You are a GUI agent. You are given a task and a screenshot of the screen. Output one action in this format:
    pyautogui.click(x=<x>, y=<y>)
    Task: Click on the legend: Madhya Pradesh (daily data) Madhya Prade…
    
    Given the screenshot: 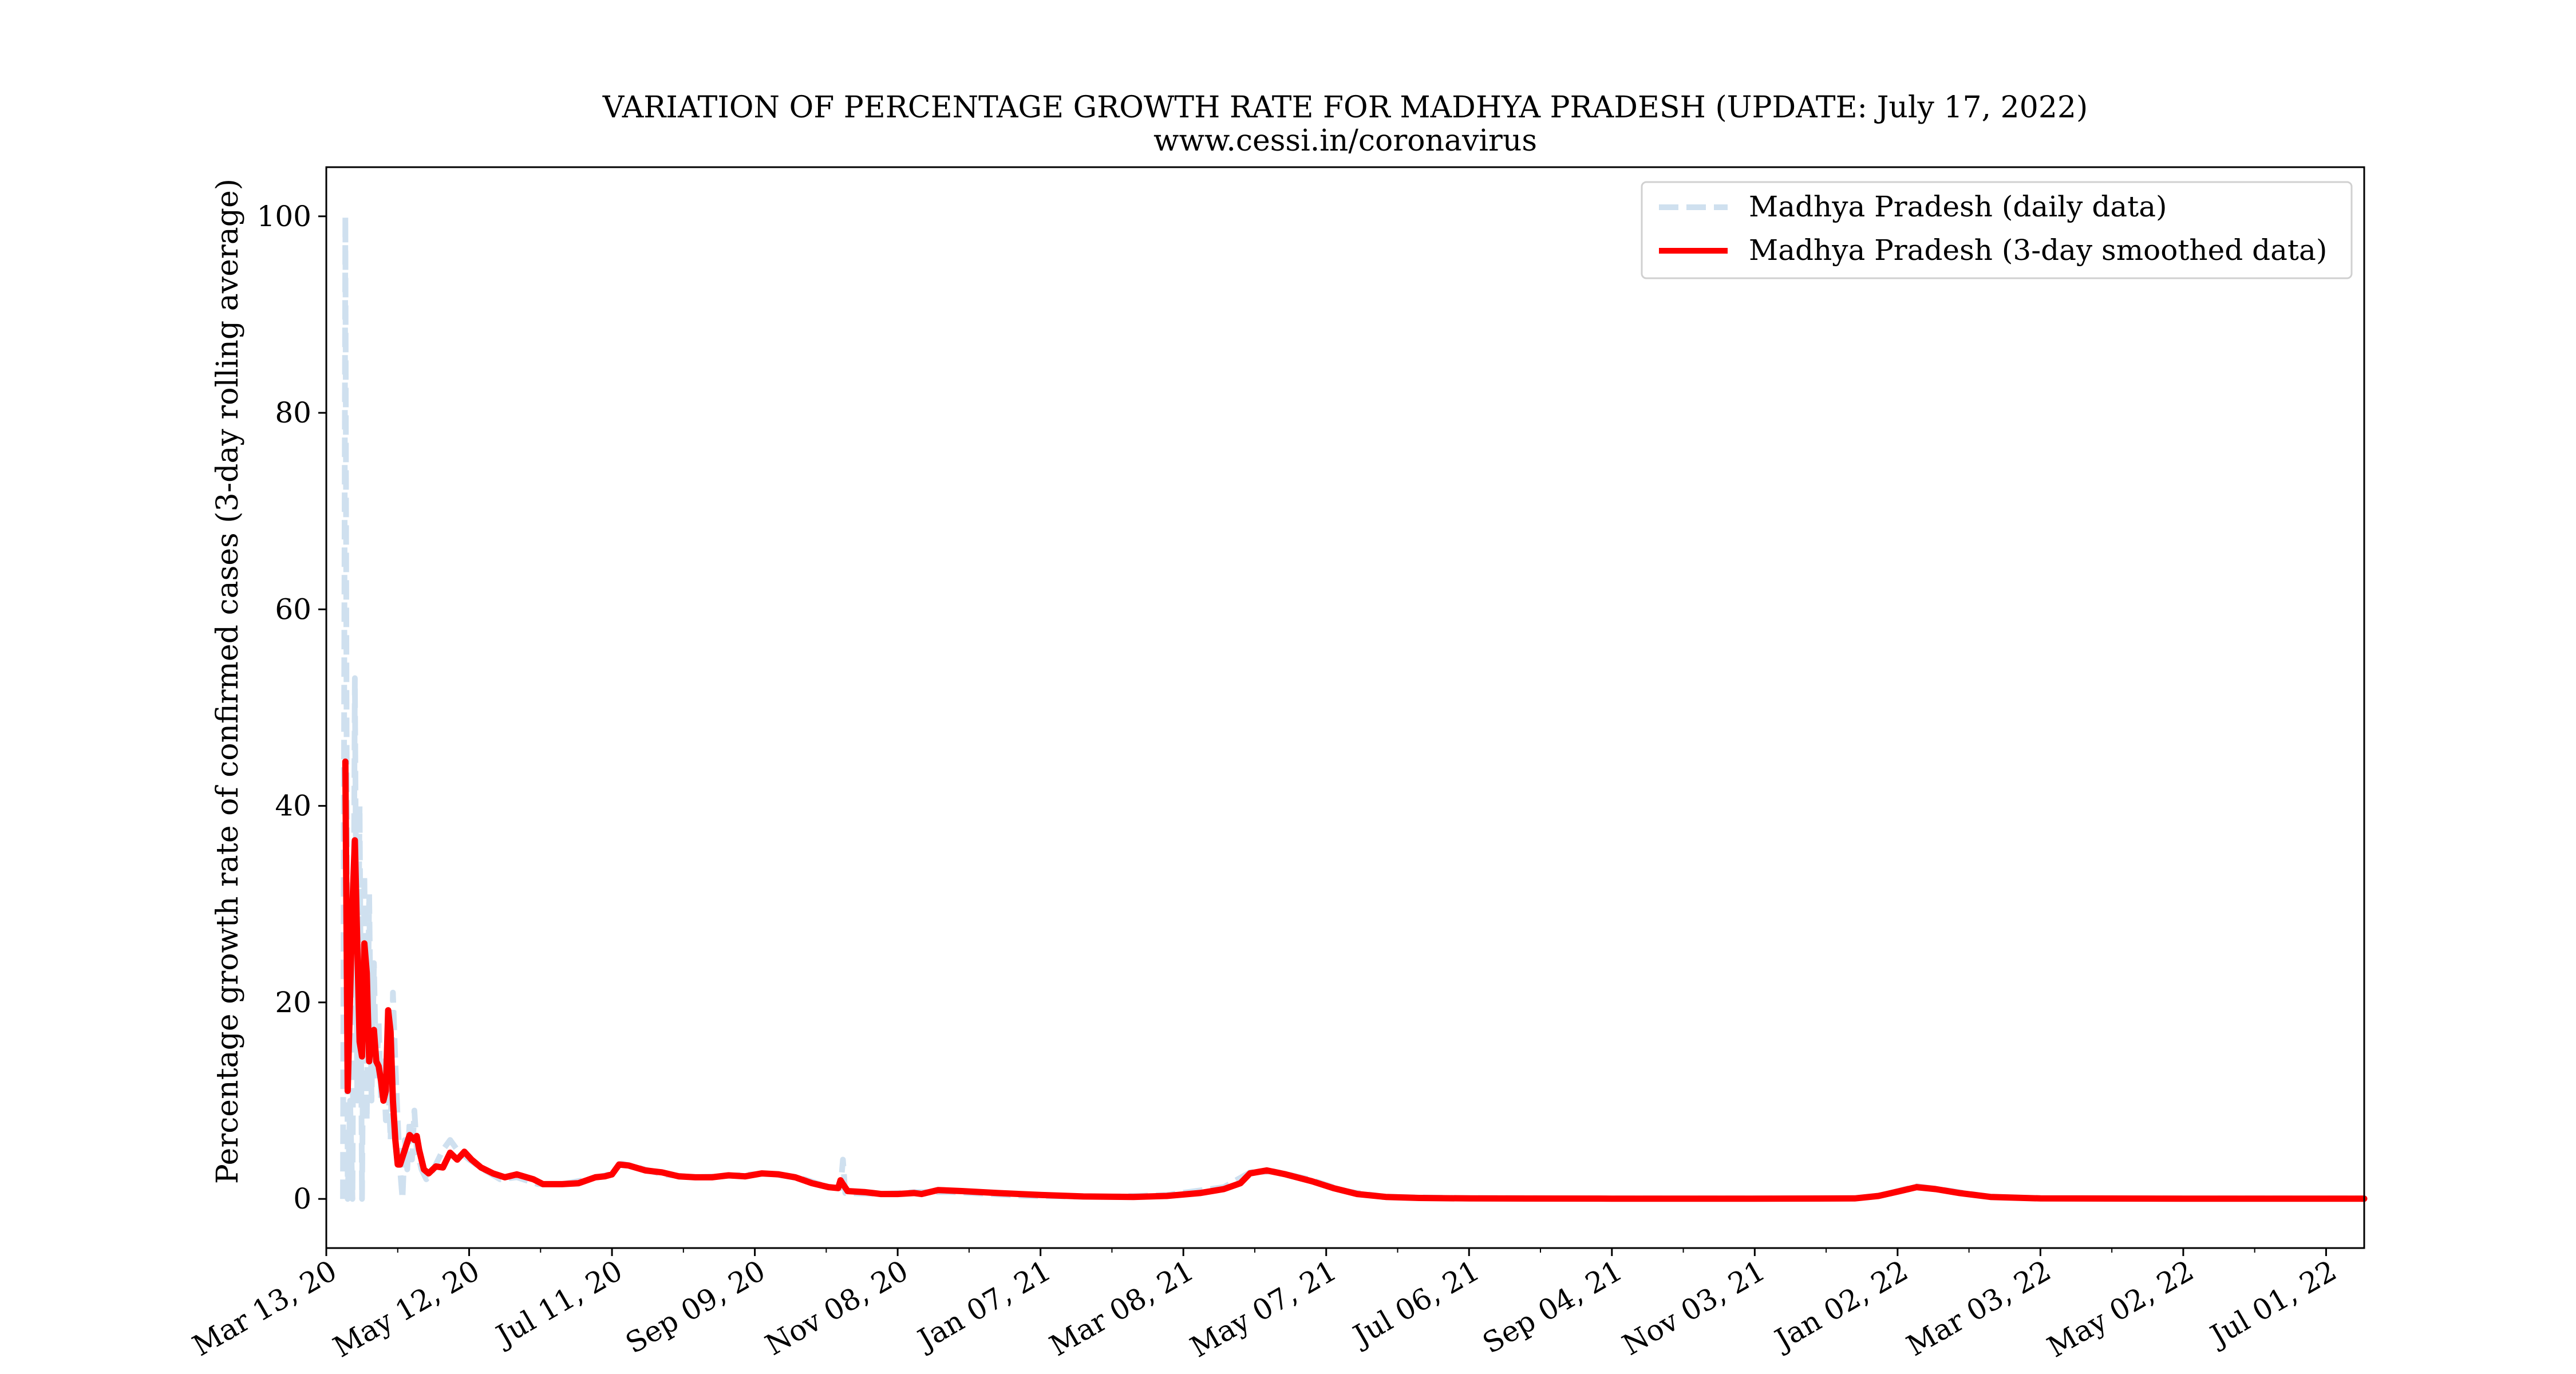 What is the action you would take?
    pyautogui.click(x=1997, y=230)
    